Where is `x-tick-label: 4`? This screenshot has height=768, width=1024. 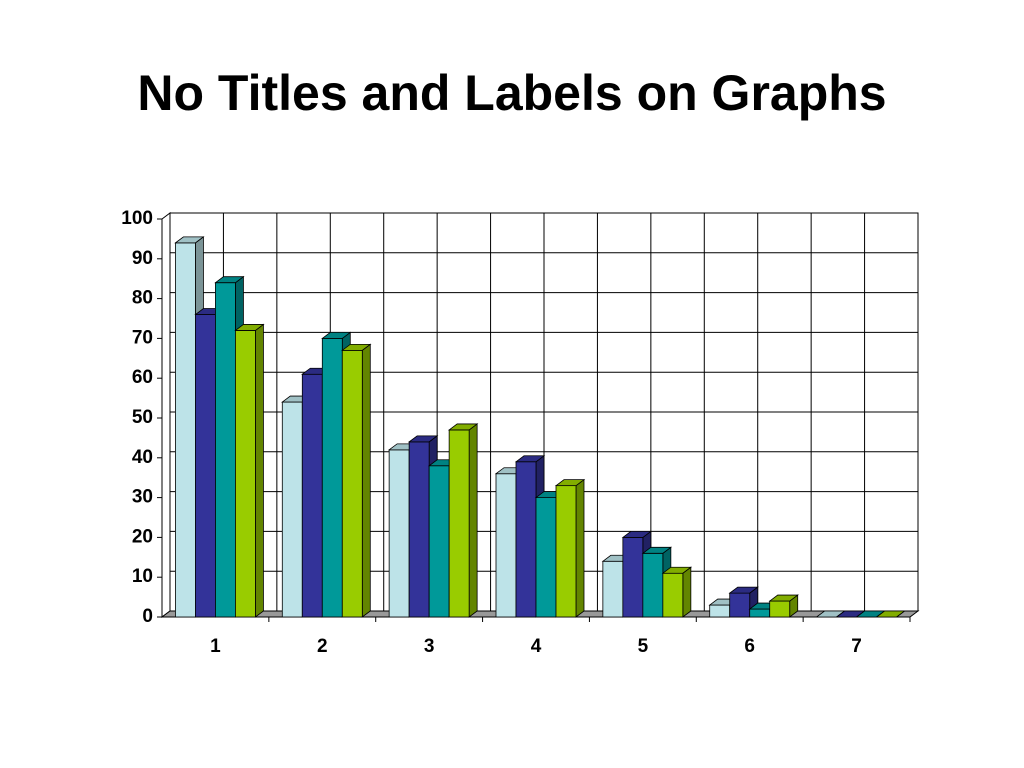 x-tick-label: 4 is located at coordinates (536, 646).